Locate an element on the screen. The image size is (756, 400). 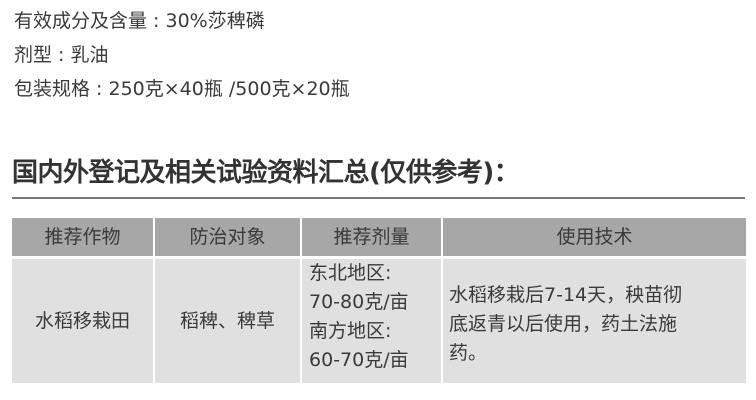
header-target: 防治对象 is located at coordinates (227, 237).